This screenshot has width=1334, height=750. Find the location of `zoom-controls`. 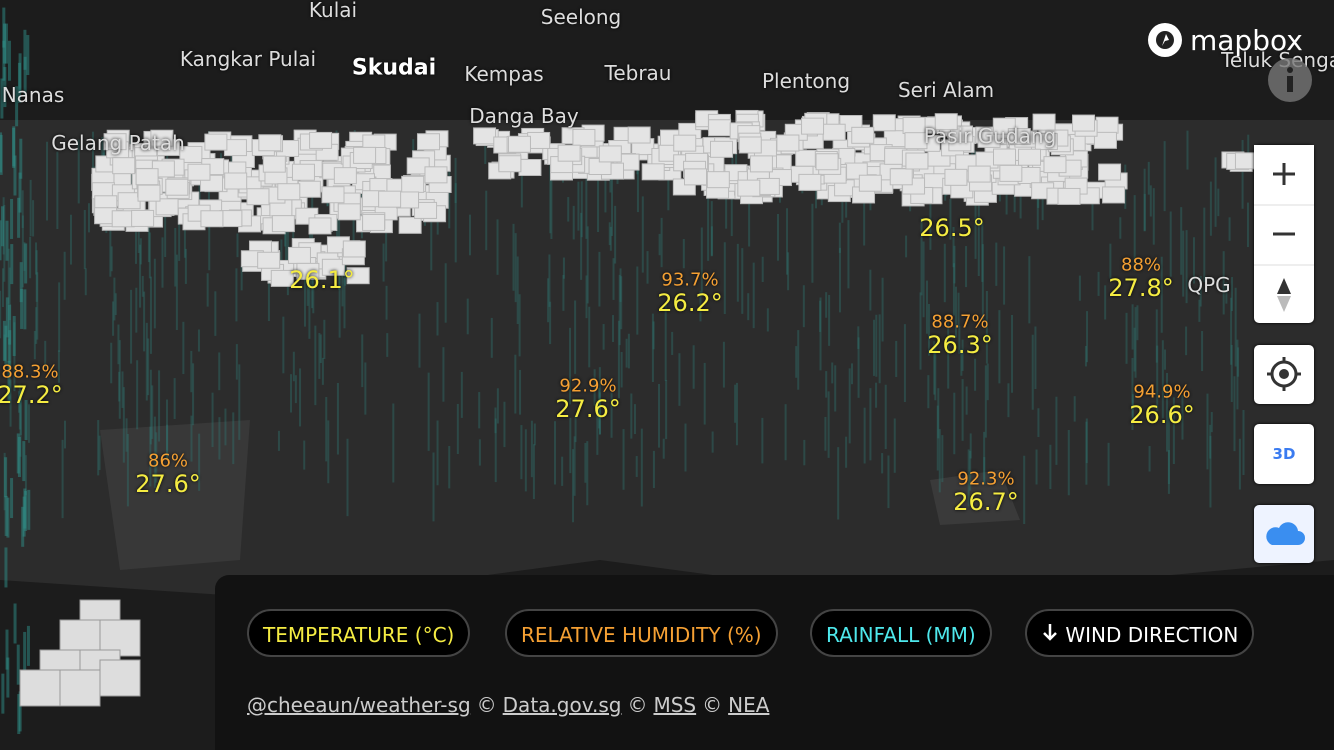

zoom-controls is located at coordinates (1284, 234).